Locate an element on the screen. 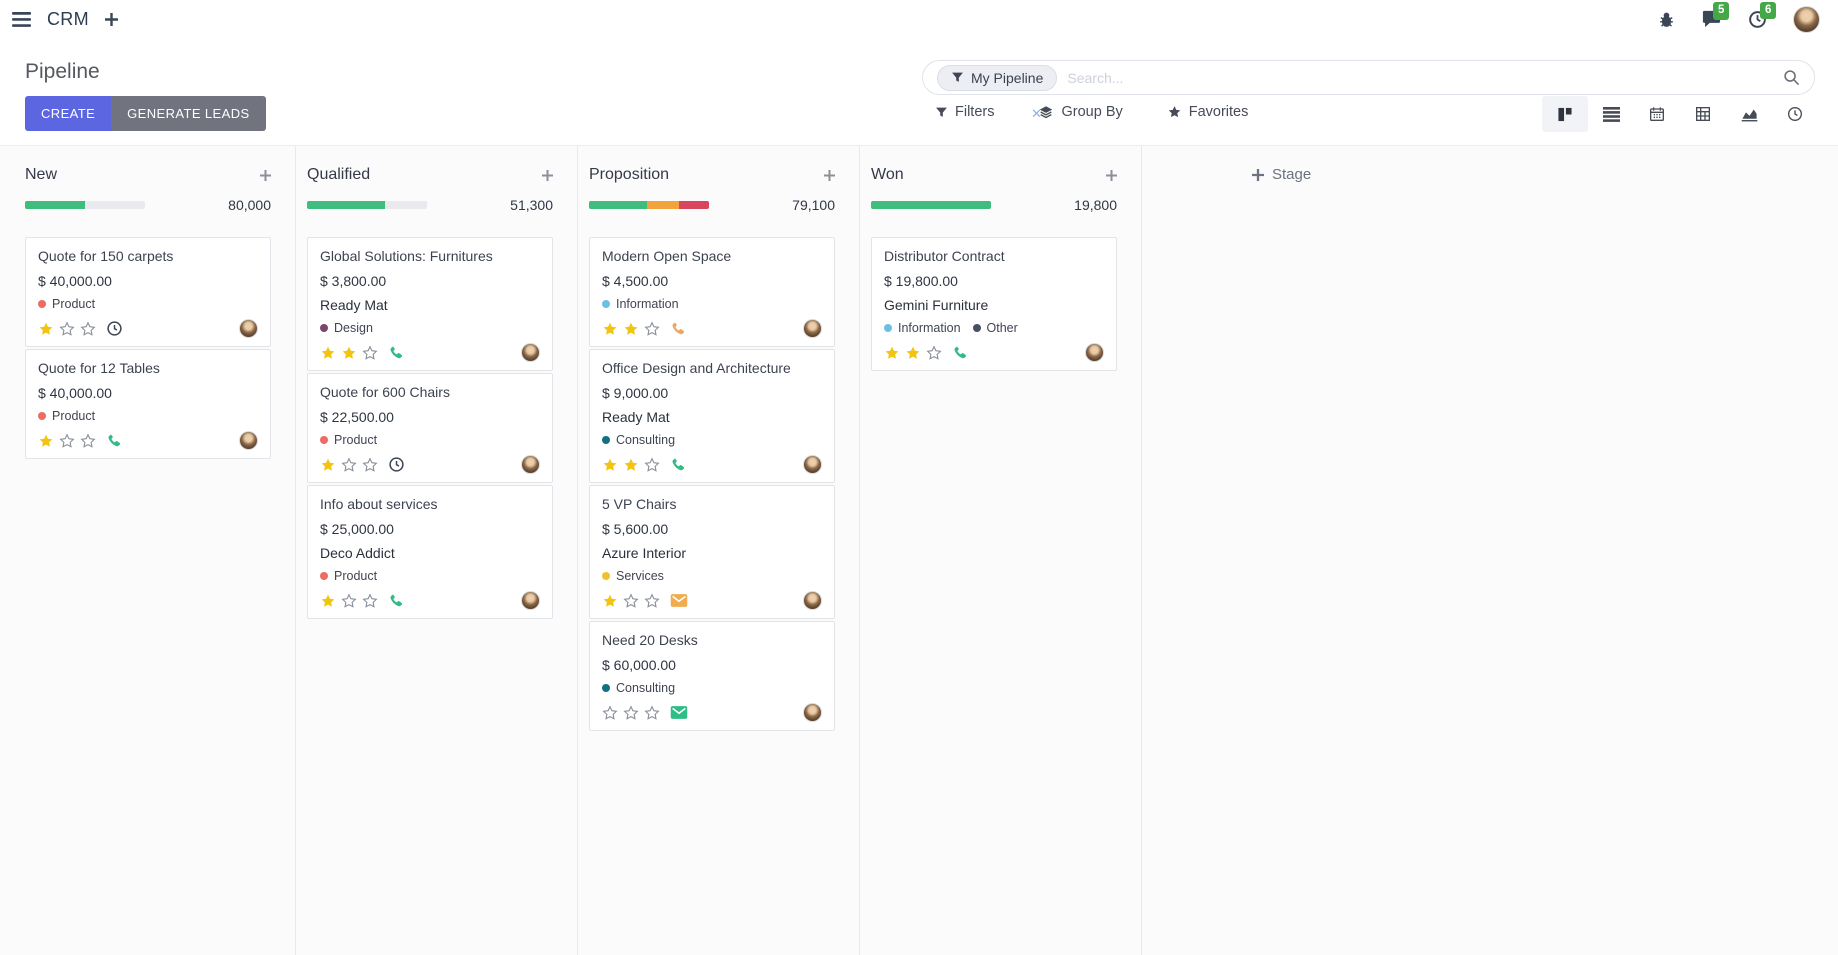 This screenshot has height=955, width=1838. add-tab-icon is located at coordinates (111, 19).